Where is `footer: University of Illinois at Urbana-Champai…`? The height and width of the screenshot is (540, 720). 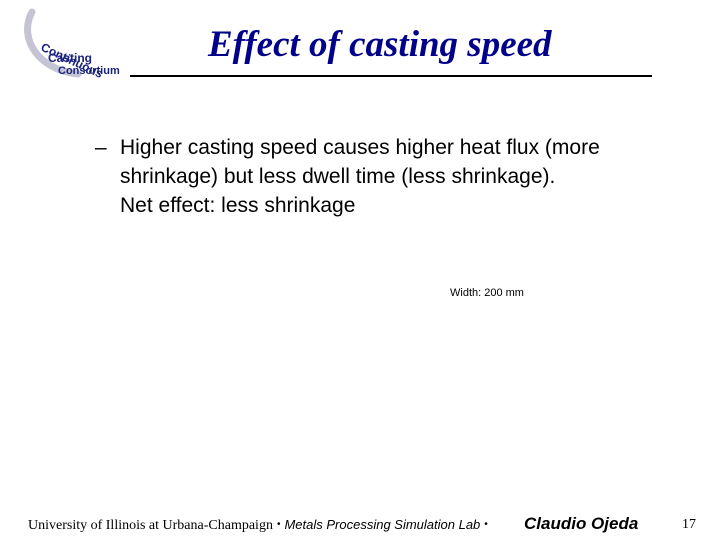
footer: University of Illinois at Urbana-Champai… is located at coordinates (368, 527).